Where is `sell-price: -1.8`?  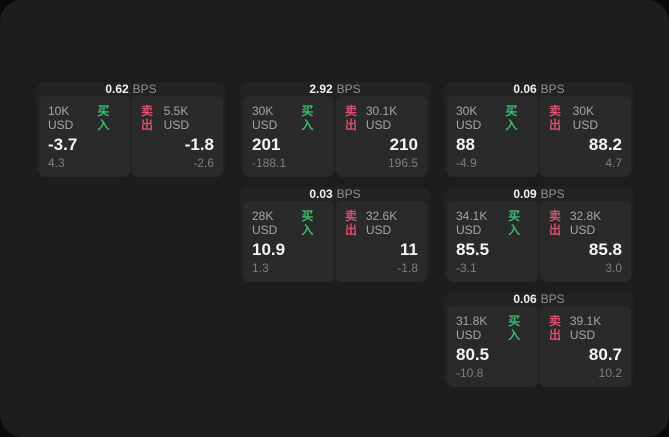 sell-price: -1.8 is located at coordinates (199, 144).